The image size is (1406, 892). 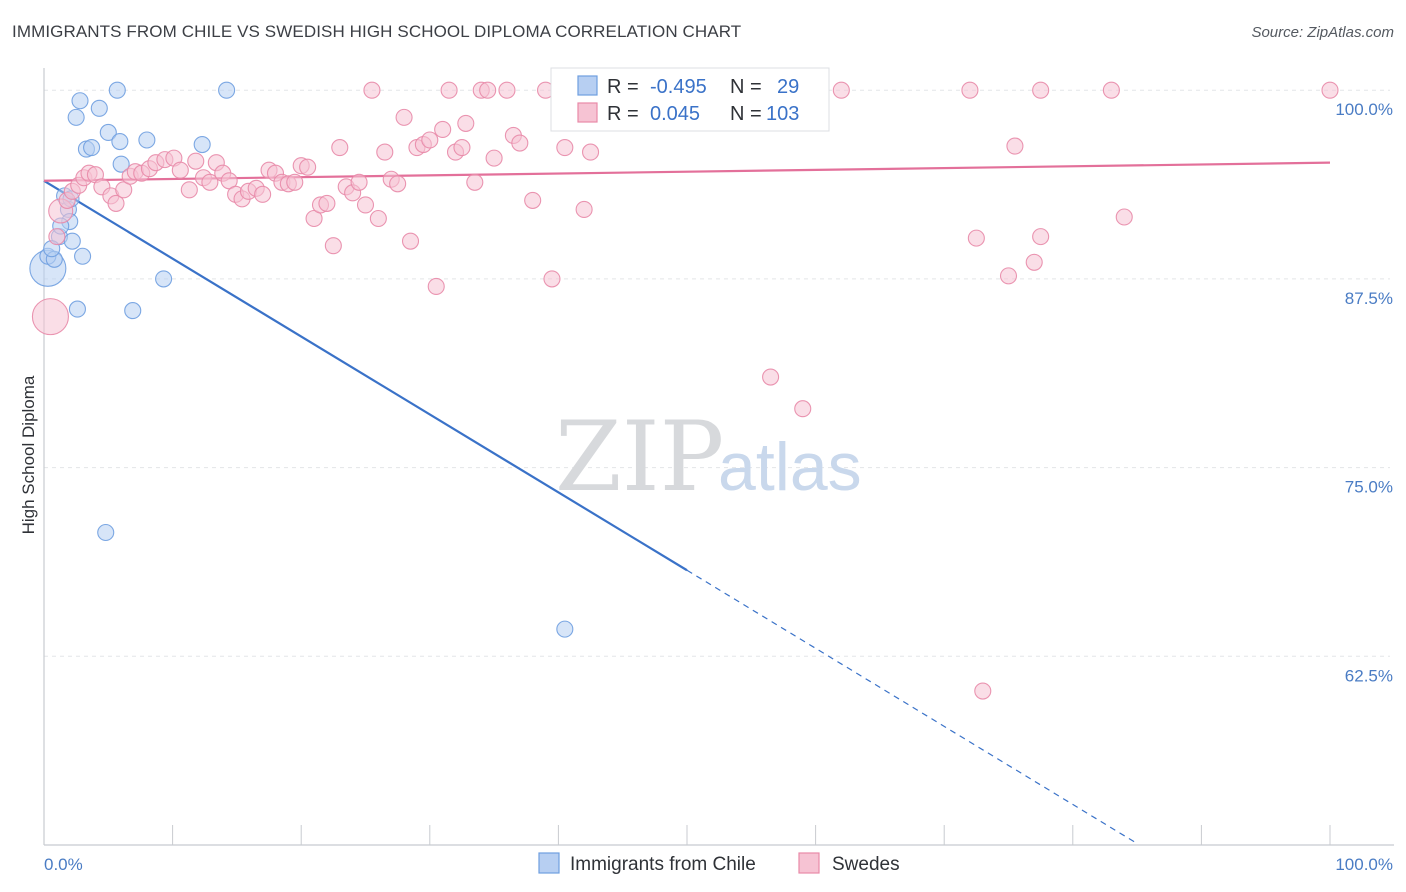 I want to click on trend-line-chile-extension, so click(x=912, y=707).